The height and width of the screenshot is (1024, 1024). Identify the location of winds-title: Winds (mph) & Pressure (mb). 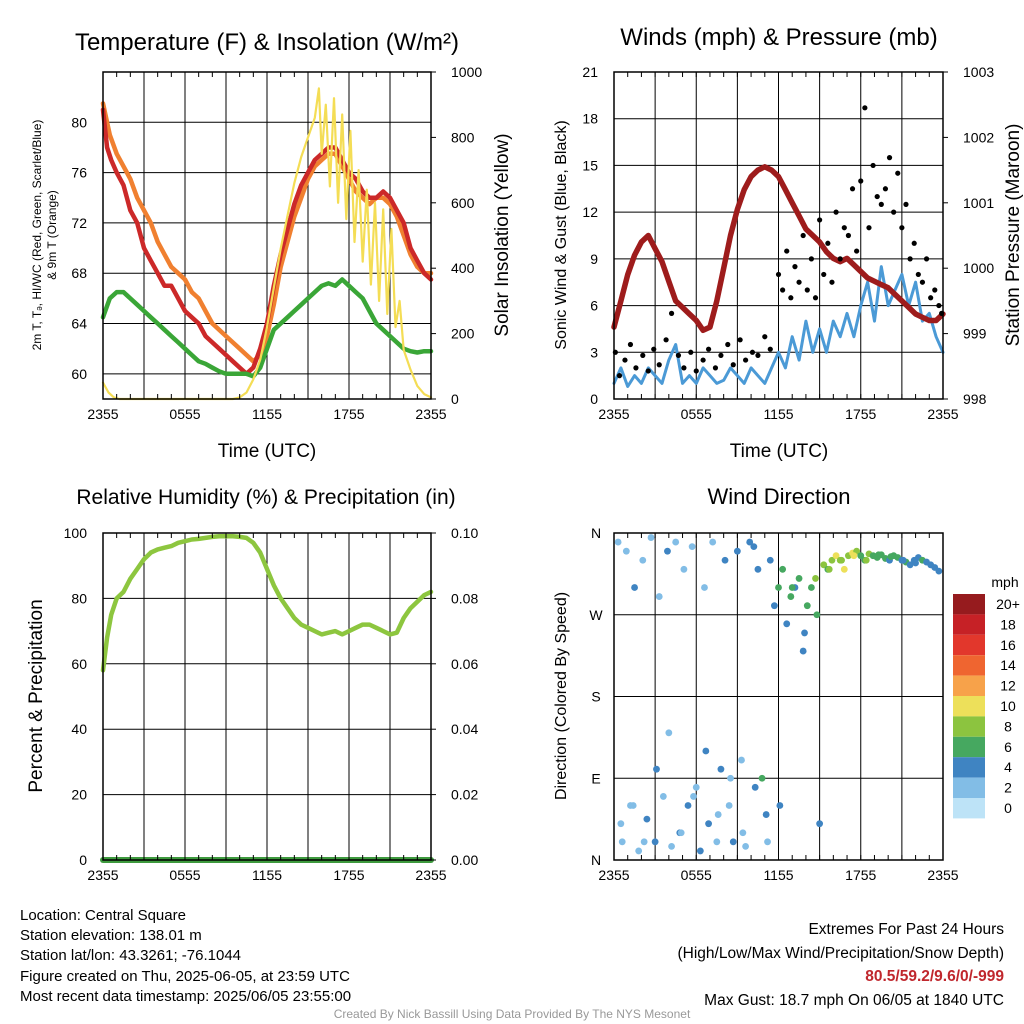
(778, 37).